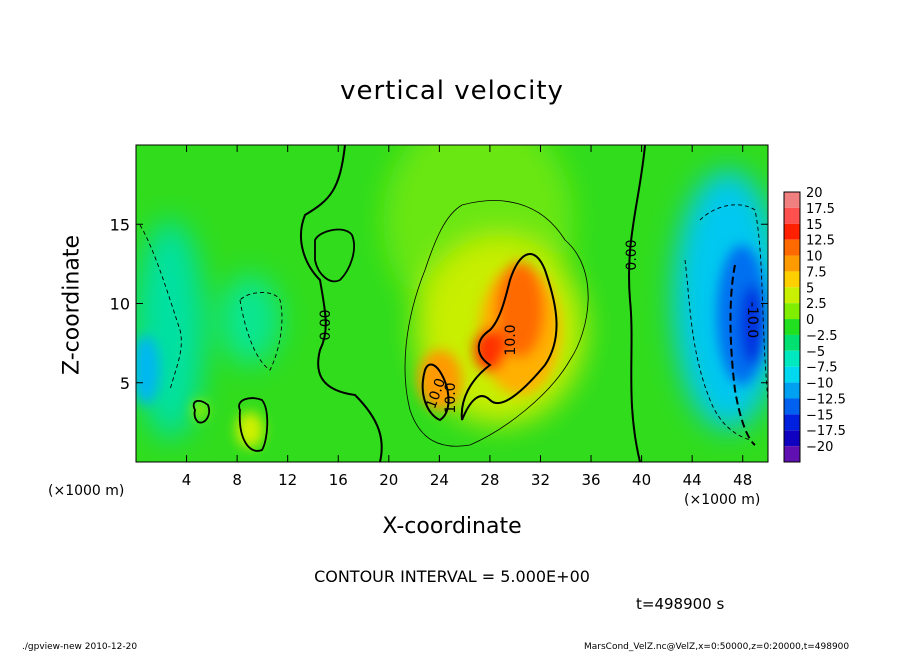 The width and height of the screenshot is (904, 654). Describe the element at coordinates (815, 352) in the screenshot. I see `colorbar-level-label: −5` at that location.